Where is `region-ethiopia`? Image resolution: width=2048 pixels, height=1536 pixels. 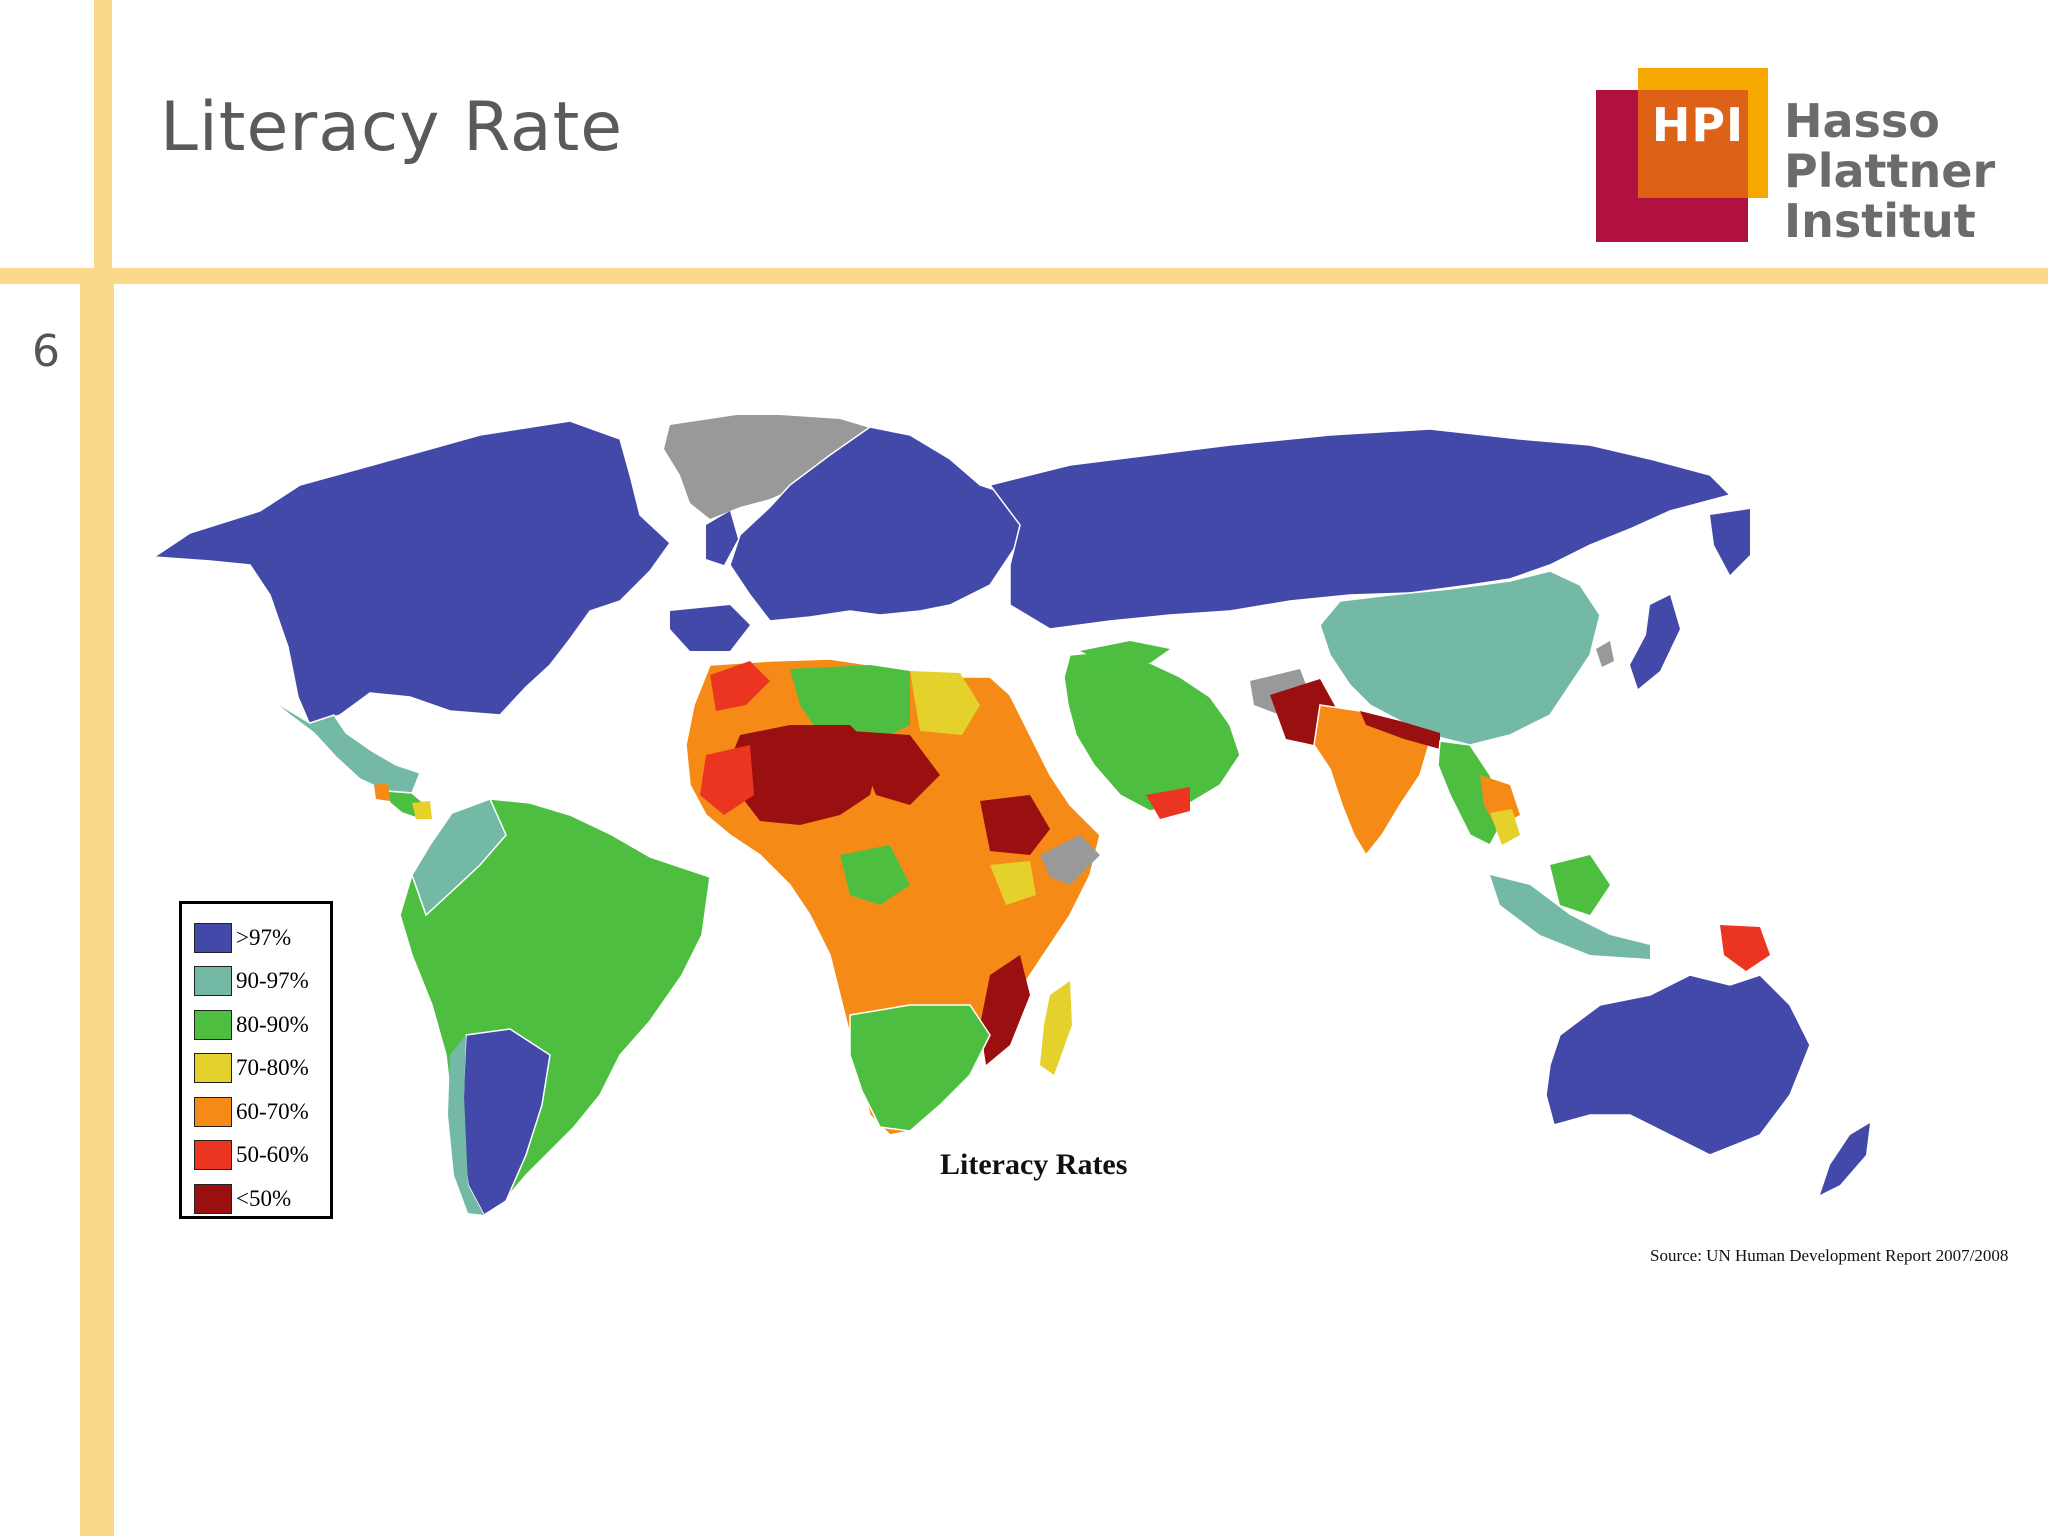 region-ethiopia is located at coordinates (1015, 825).